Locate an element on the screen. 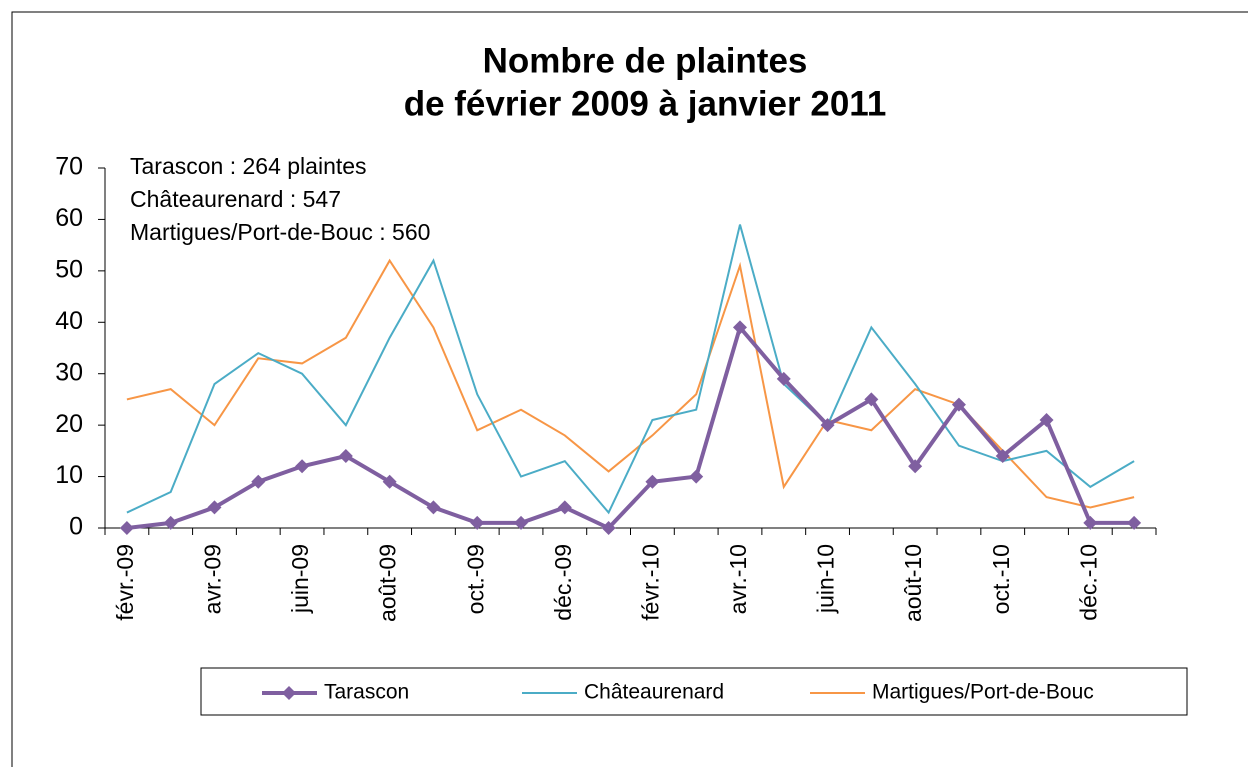  x-tick-label: oct.-10 is located at coordinates (1001, 579).